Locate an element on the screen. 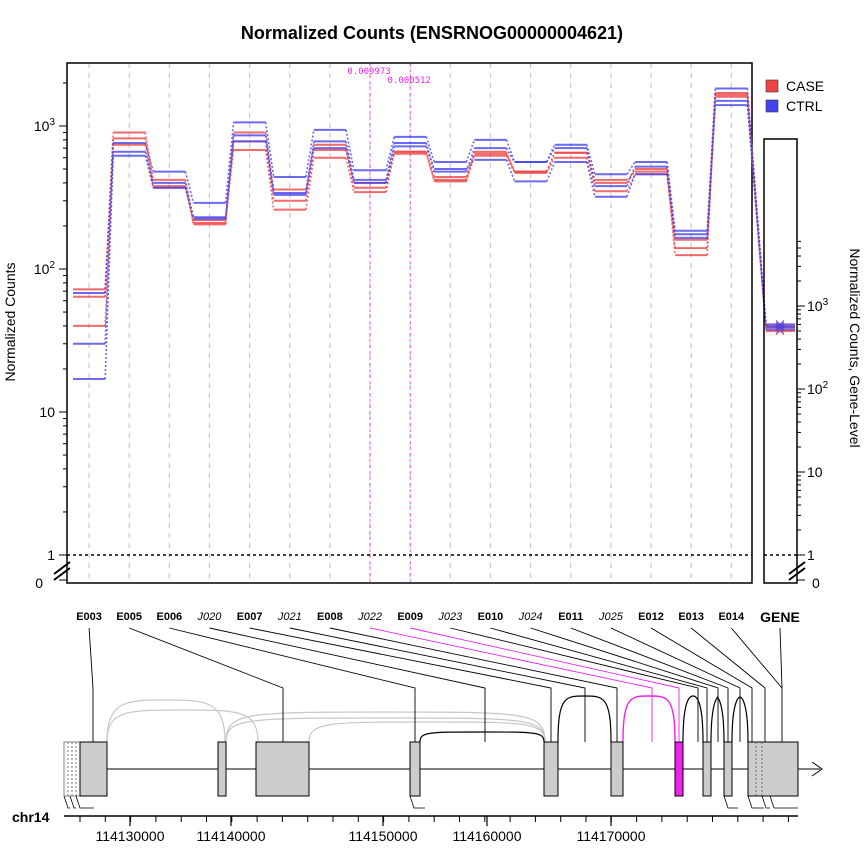 The height and width of the screenshot is (864, 864). feature-label-e009: E009 is located at coordinates (410, 617).